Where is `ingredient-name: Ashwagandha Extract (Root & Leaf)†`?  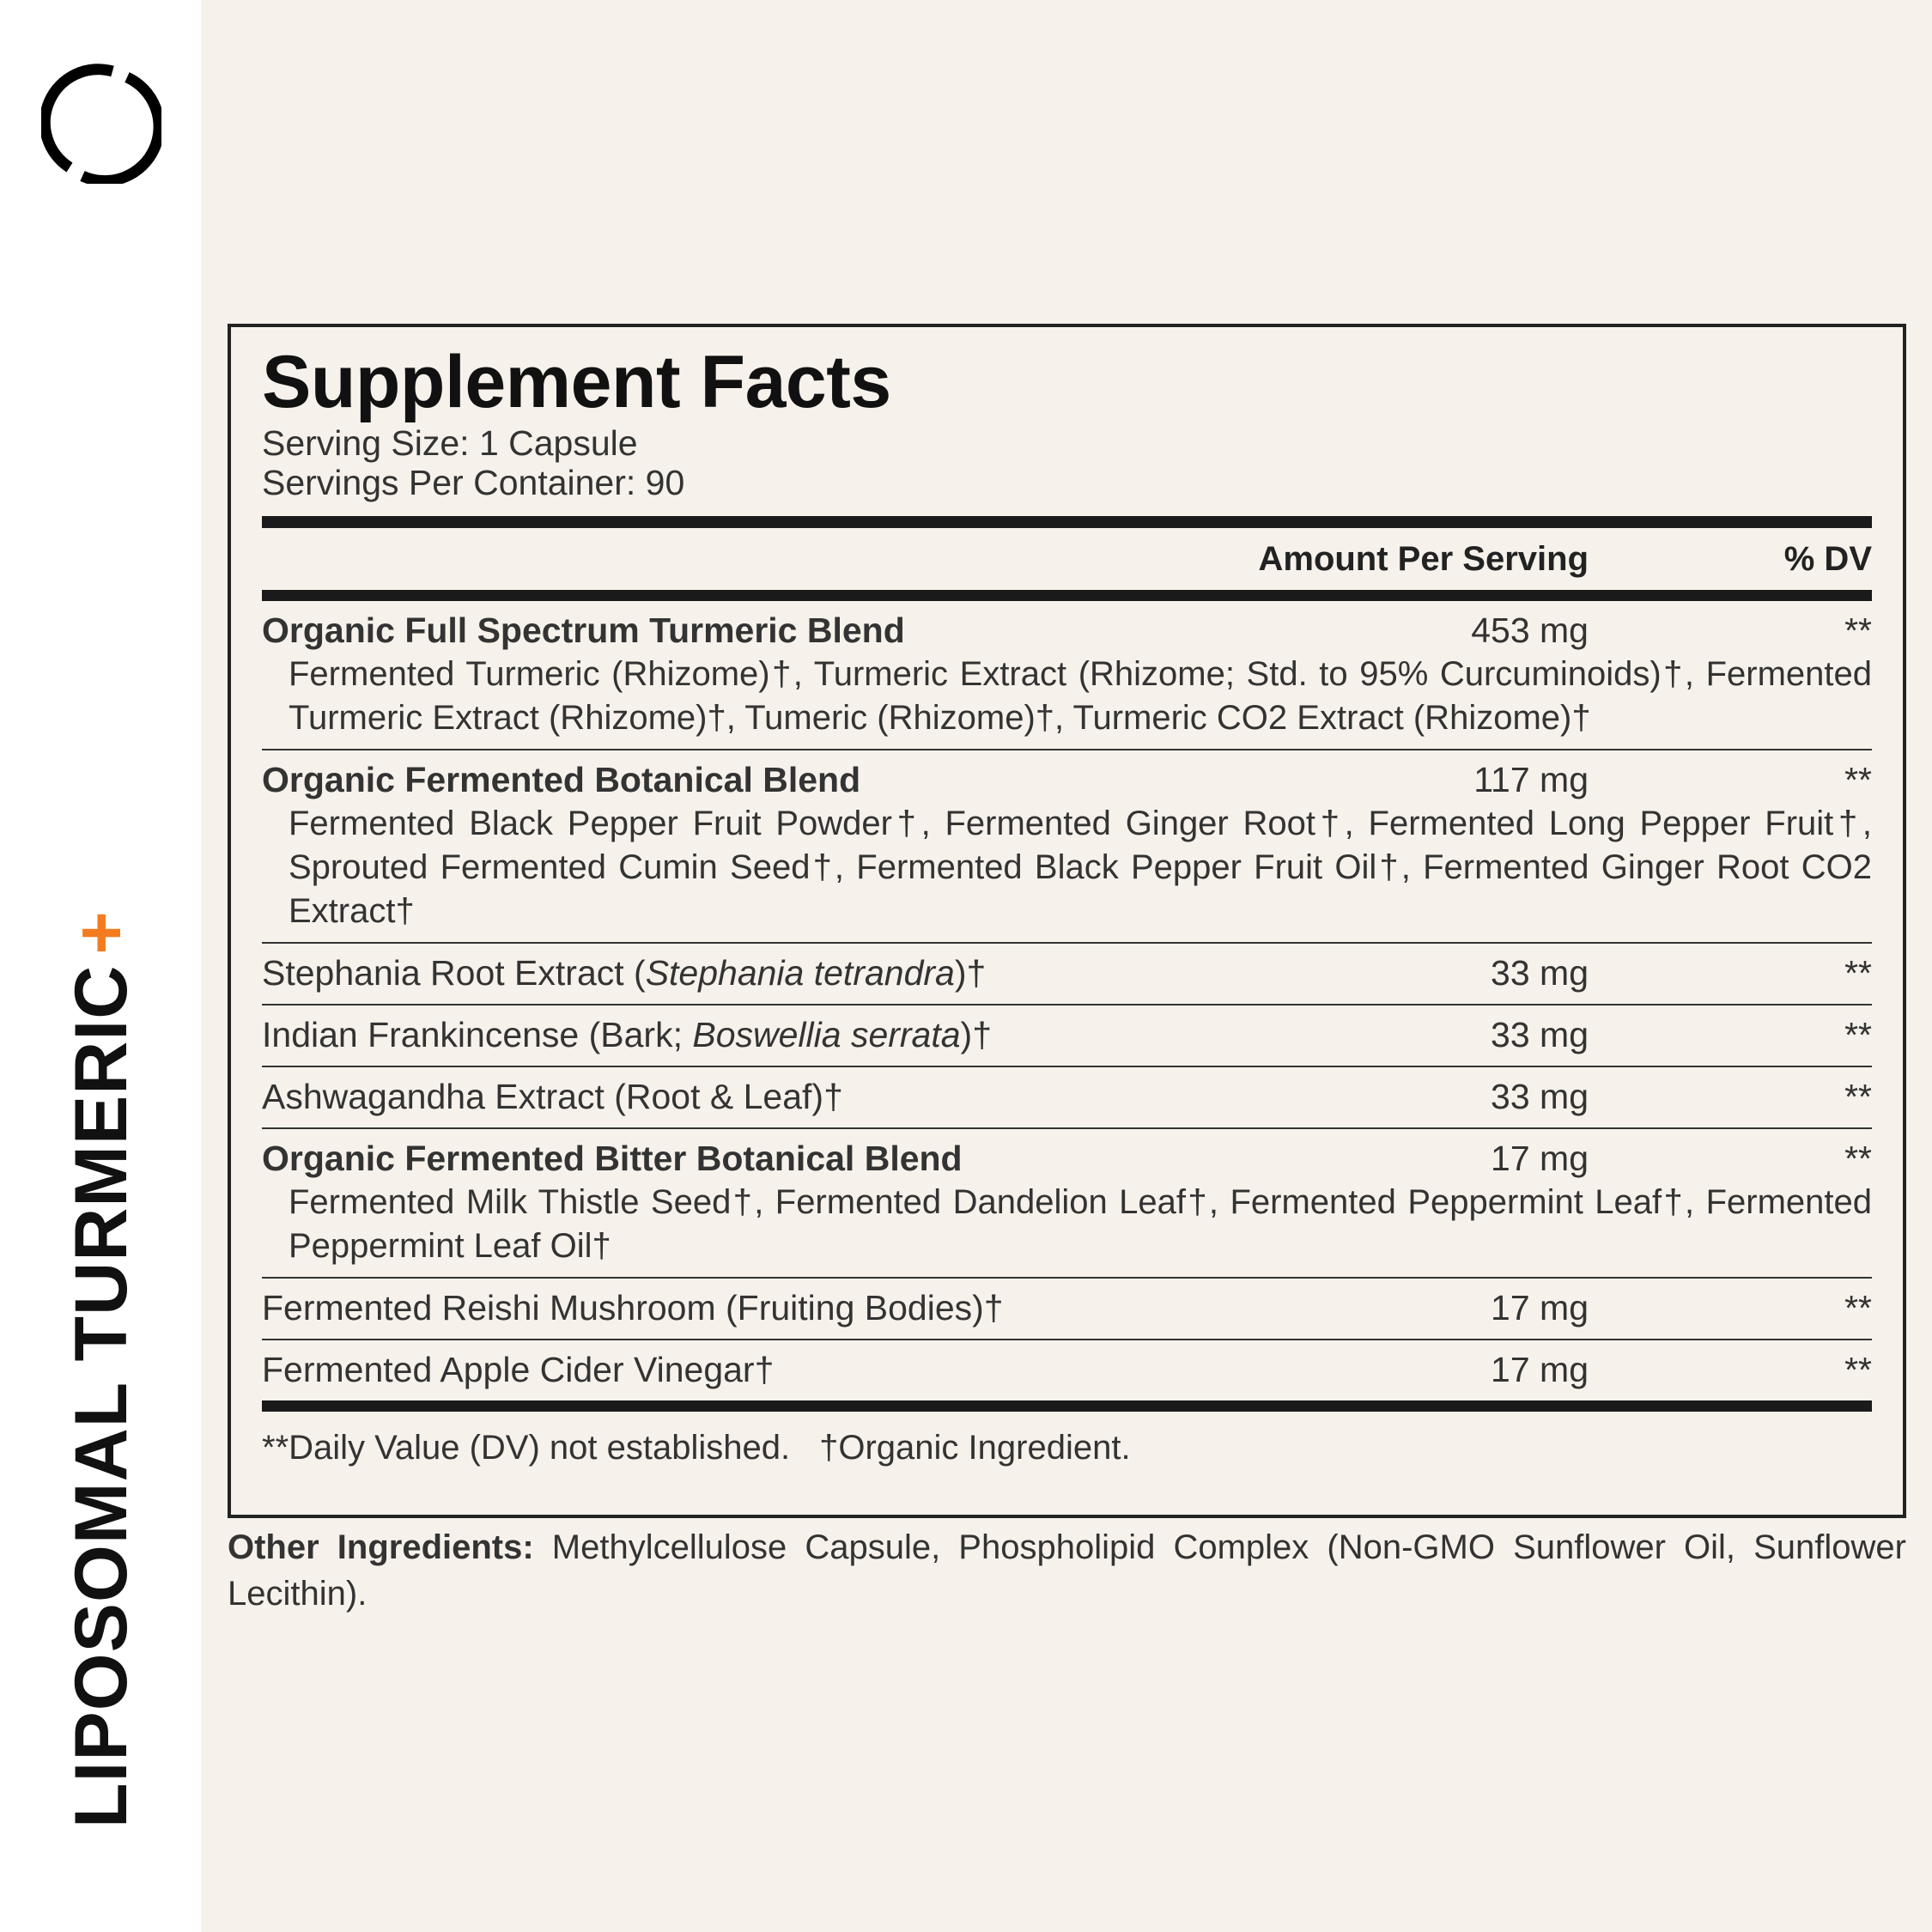
ingredient-name: Ashwagandha Extract (Root & Leaf)† is located at coordinates (552, 1096).